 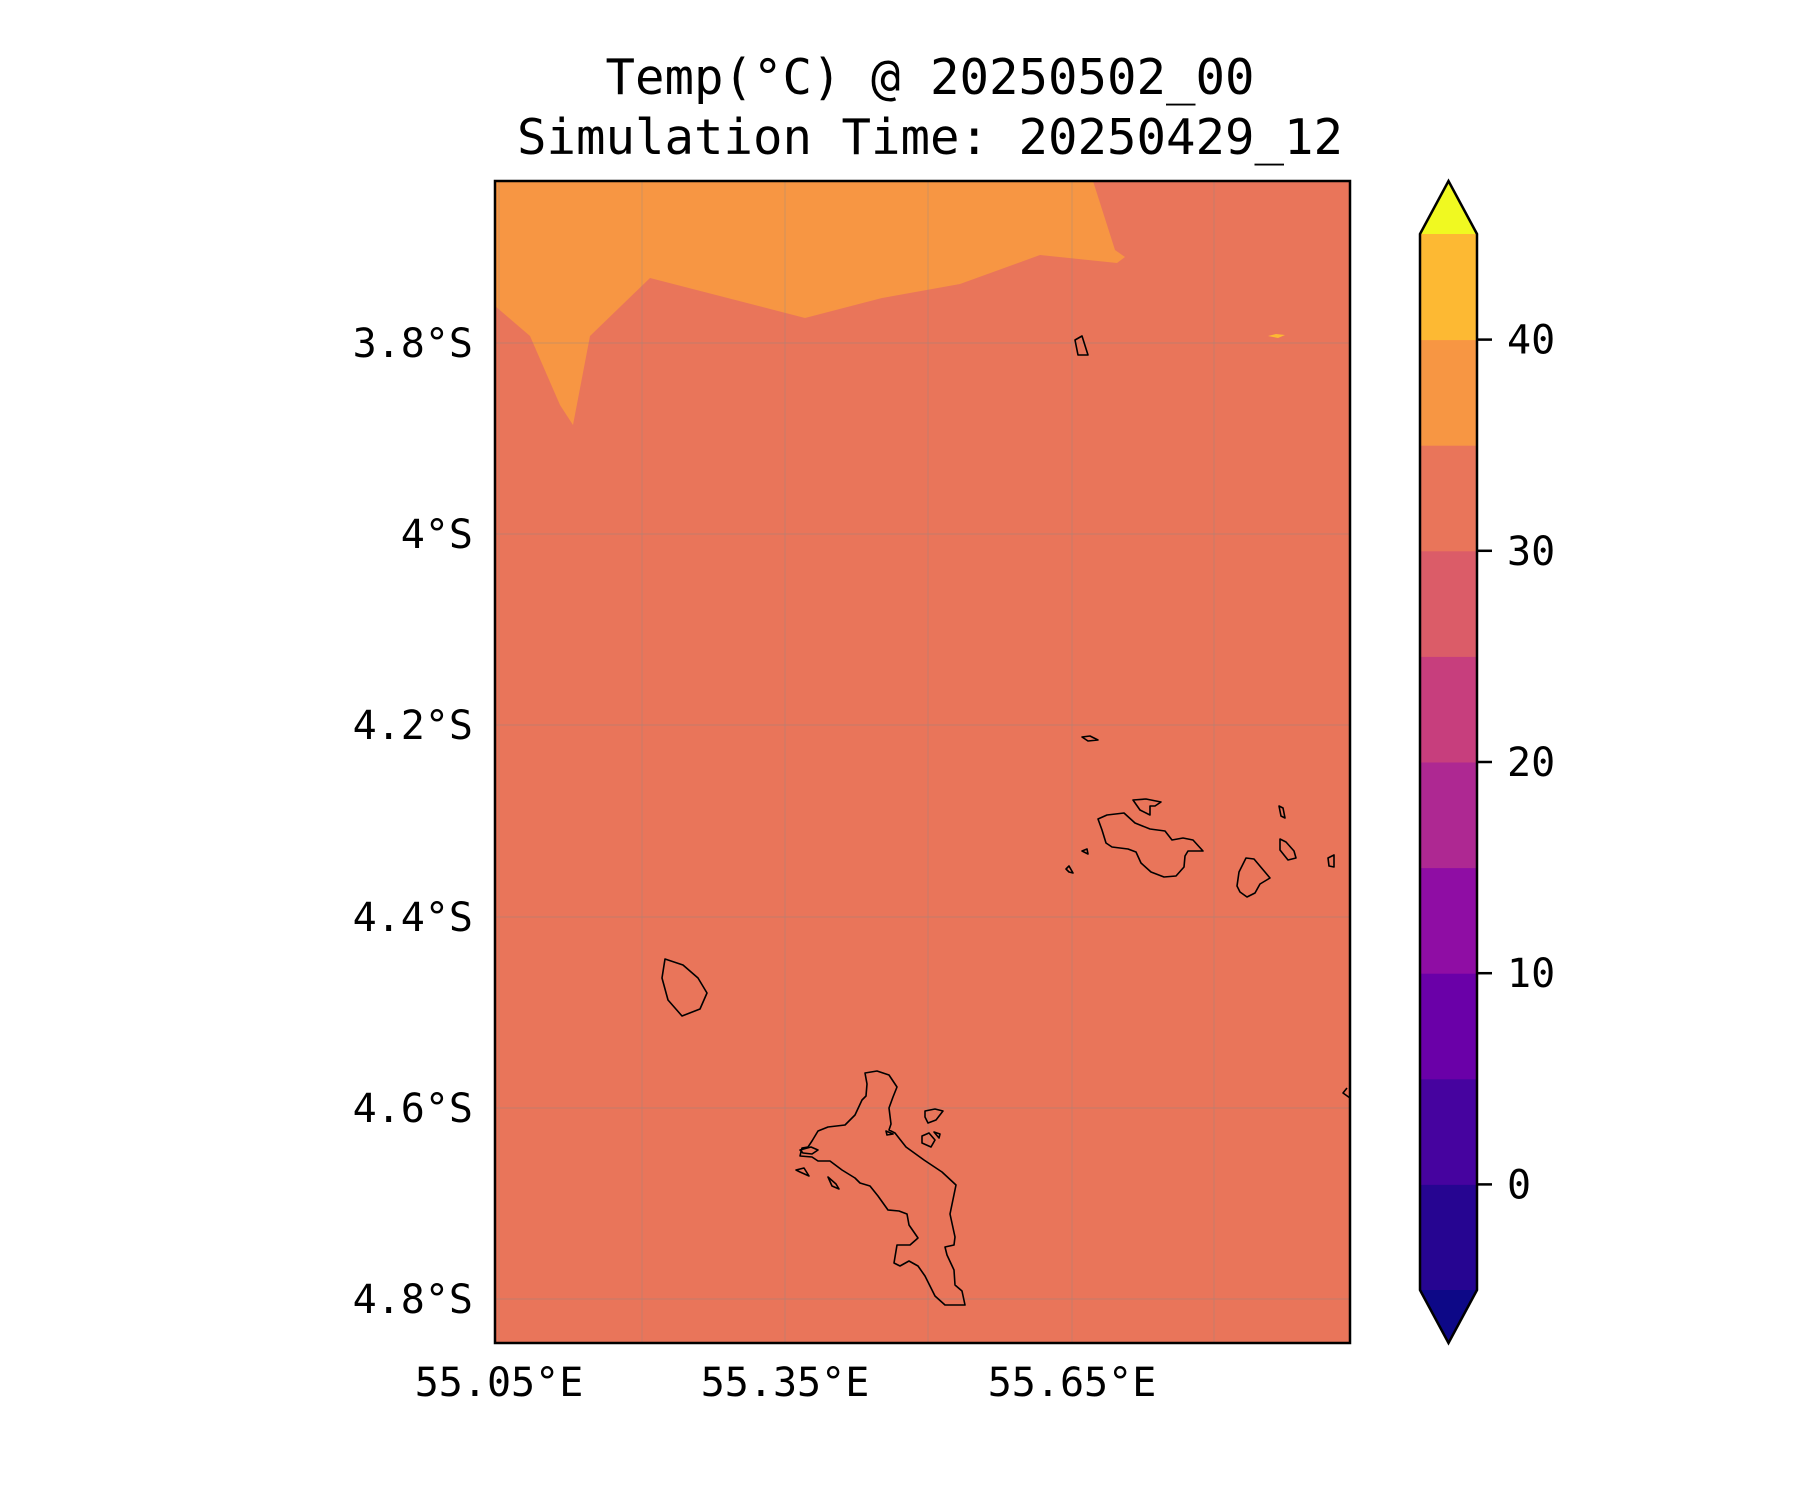 What do you see at coordinates (1531, 341) in the screenshot?
I see `colorbar-tick-label: 40` at bounding box center [1531, 341].